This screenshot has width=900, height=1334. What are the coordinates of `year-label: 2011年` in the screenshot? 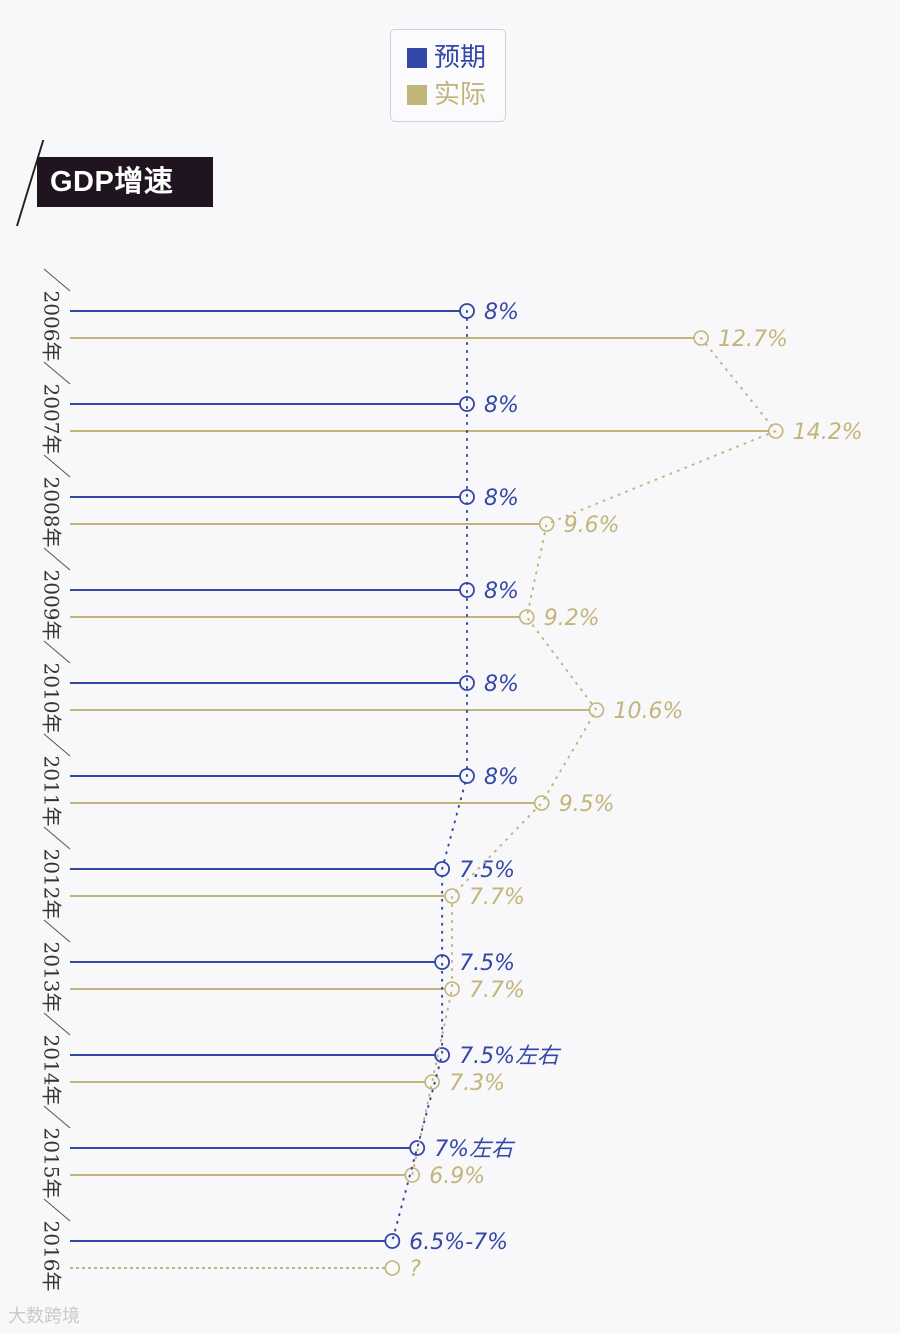 It's located at (52, 791).